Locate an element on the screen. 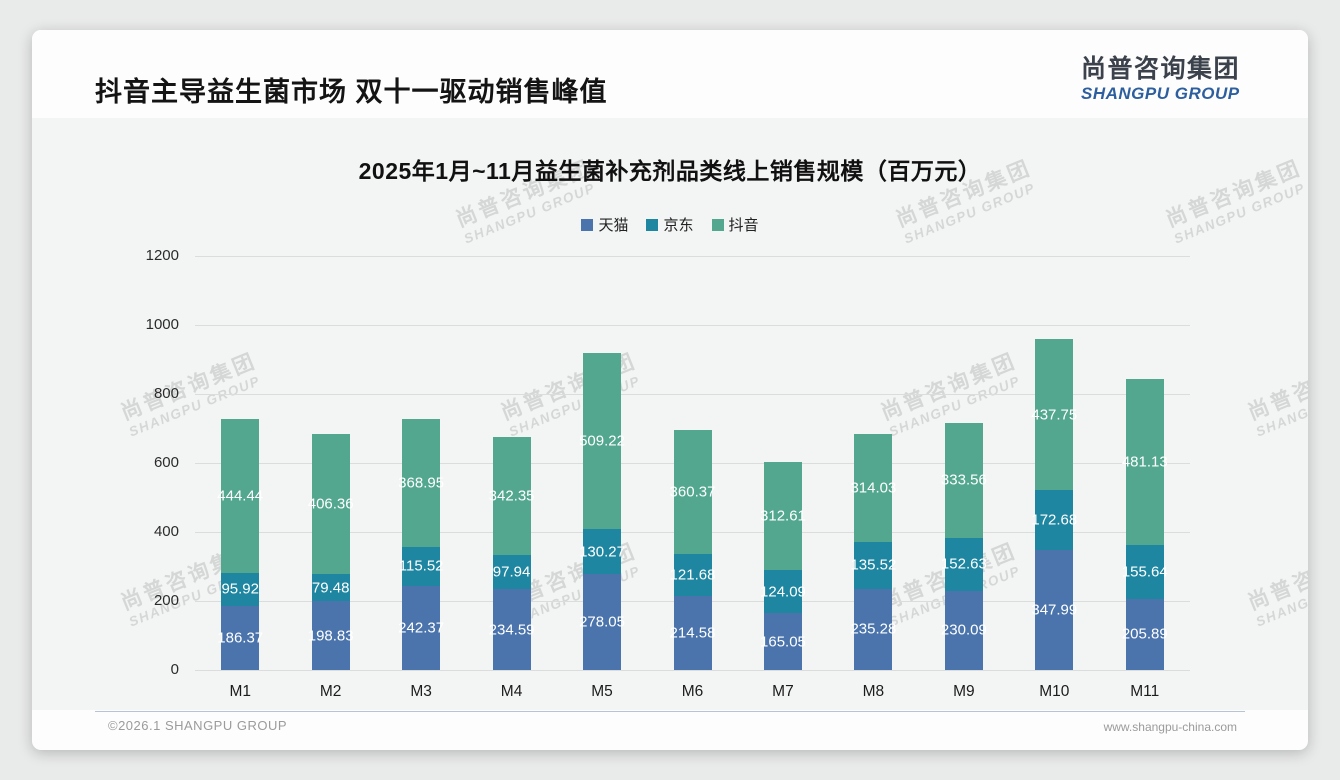 This screenshot has width=1340, height=780. footer-url: www.shangpu-china.com is located at coordinates (1170, 727).